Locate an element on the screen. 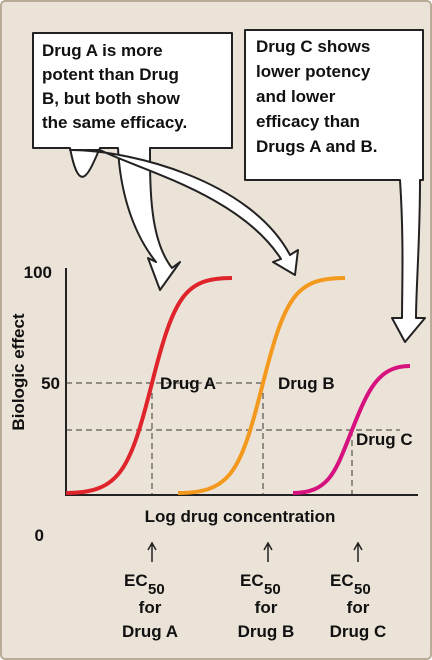 The width and height of the screenshot is (432, 660). curve-label: Drug C is located at coordinates (384, 439).